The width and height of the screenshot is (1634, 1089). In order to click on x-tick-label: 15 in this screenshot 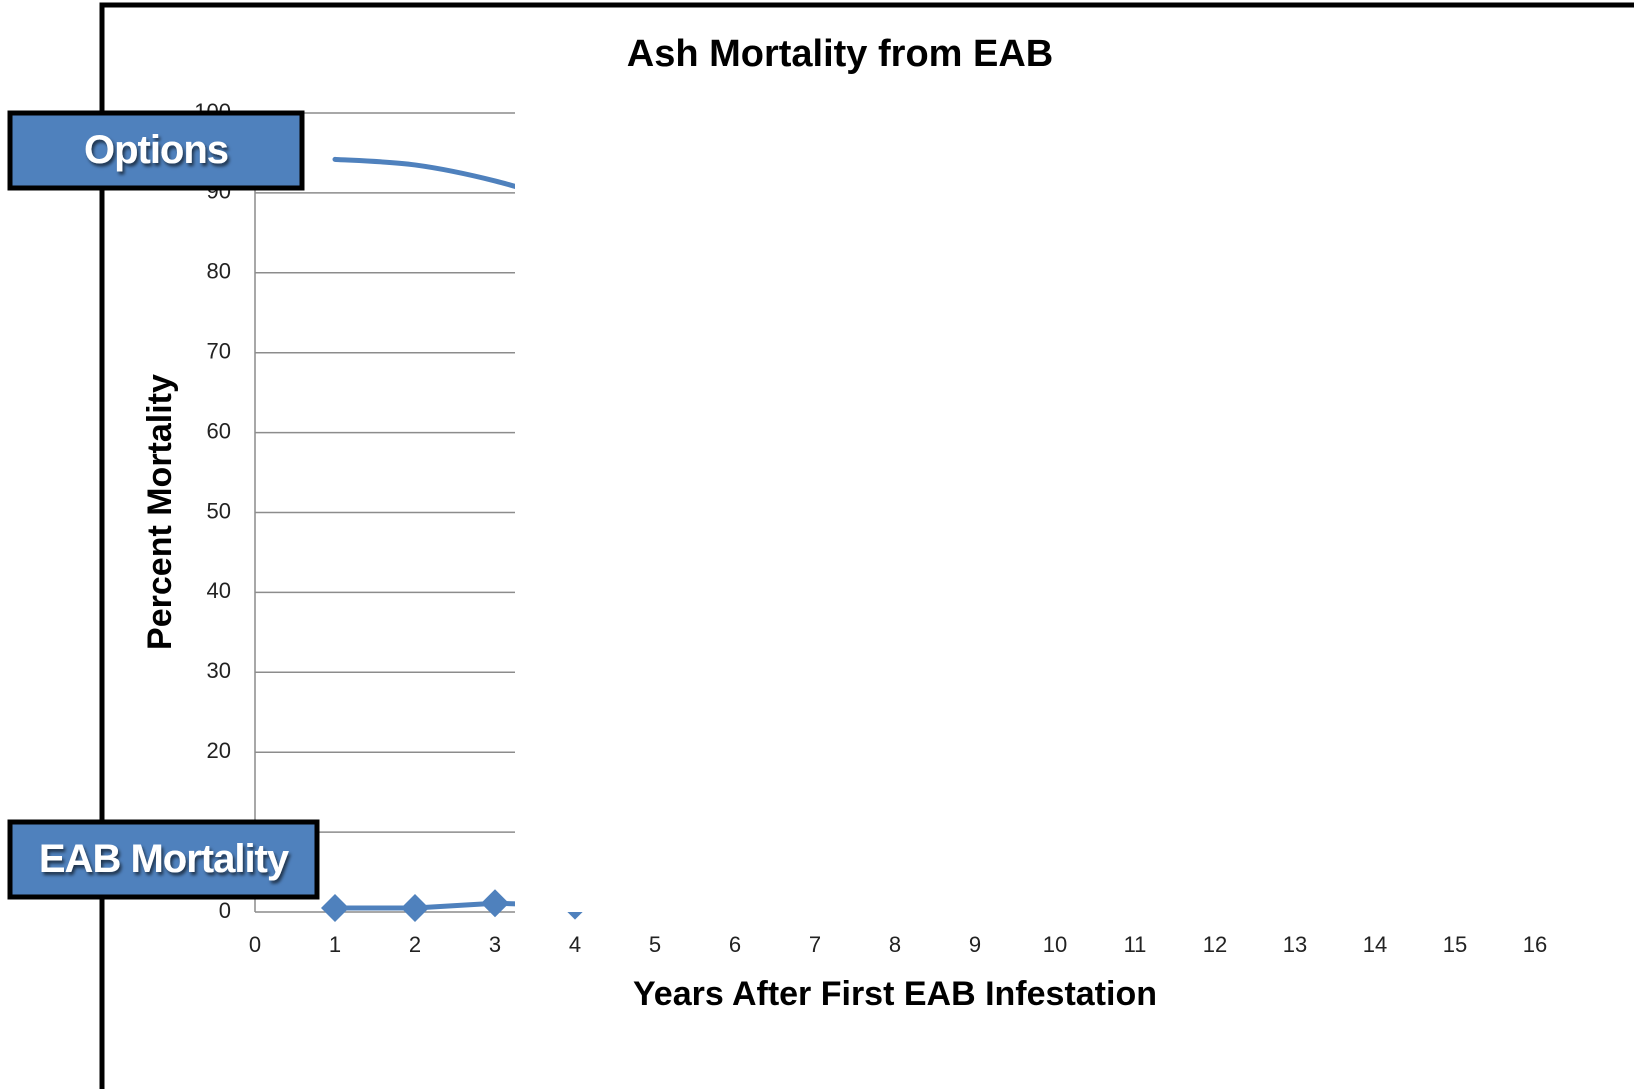, I will do `click(1455, 944)`.